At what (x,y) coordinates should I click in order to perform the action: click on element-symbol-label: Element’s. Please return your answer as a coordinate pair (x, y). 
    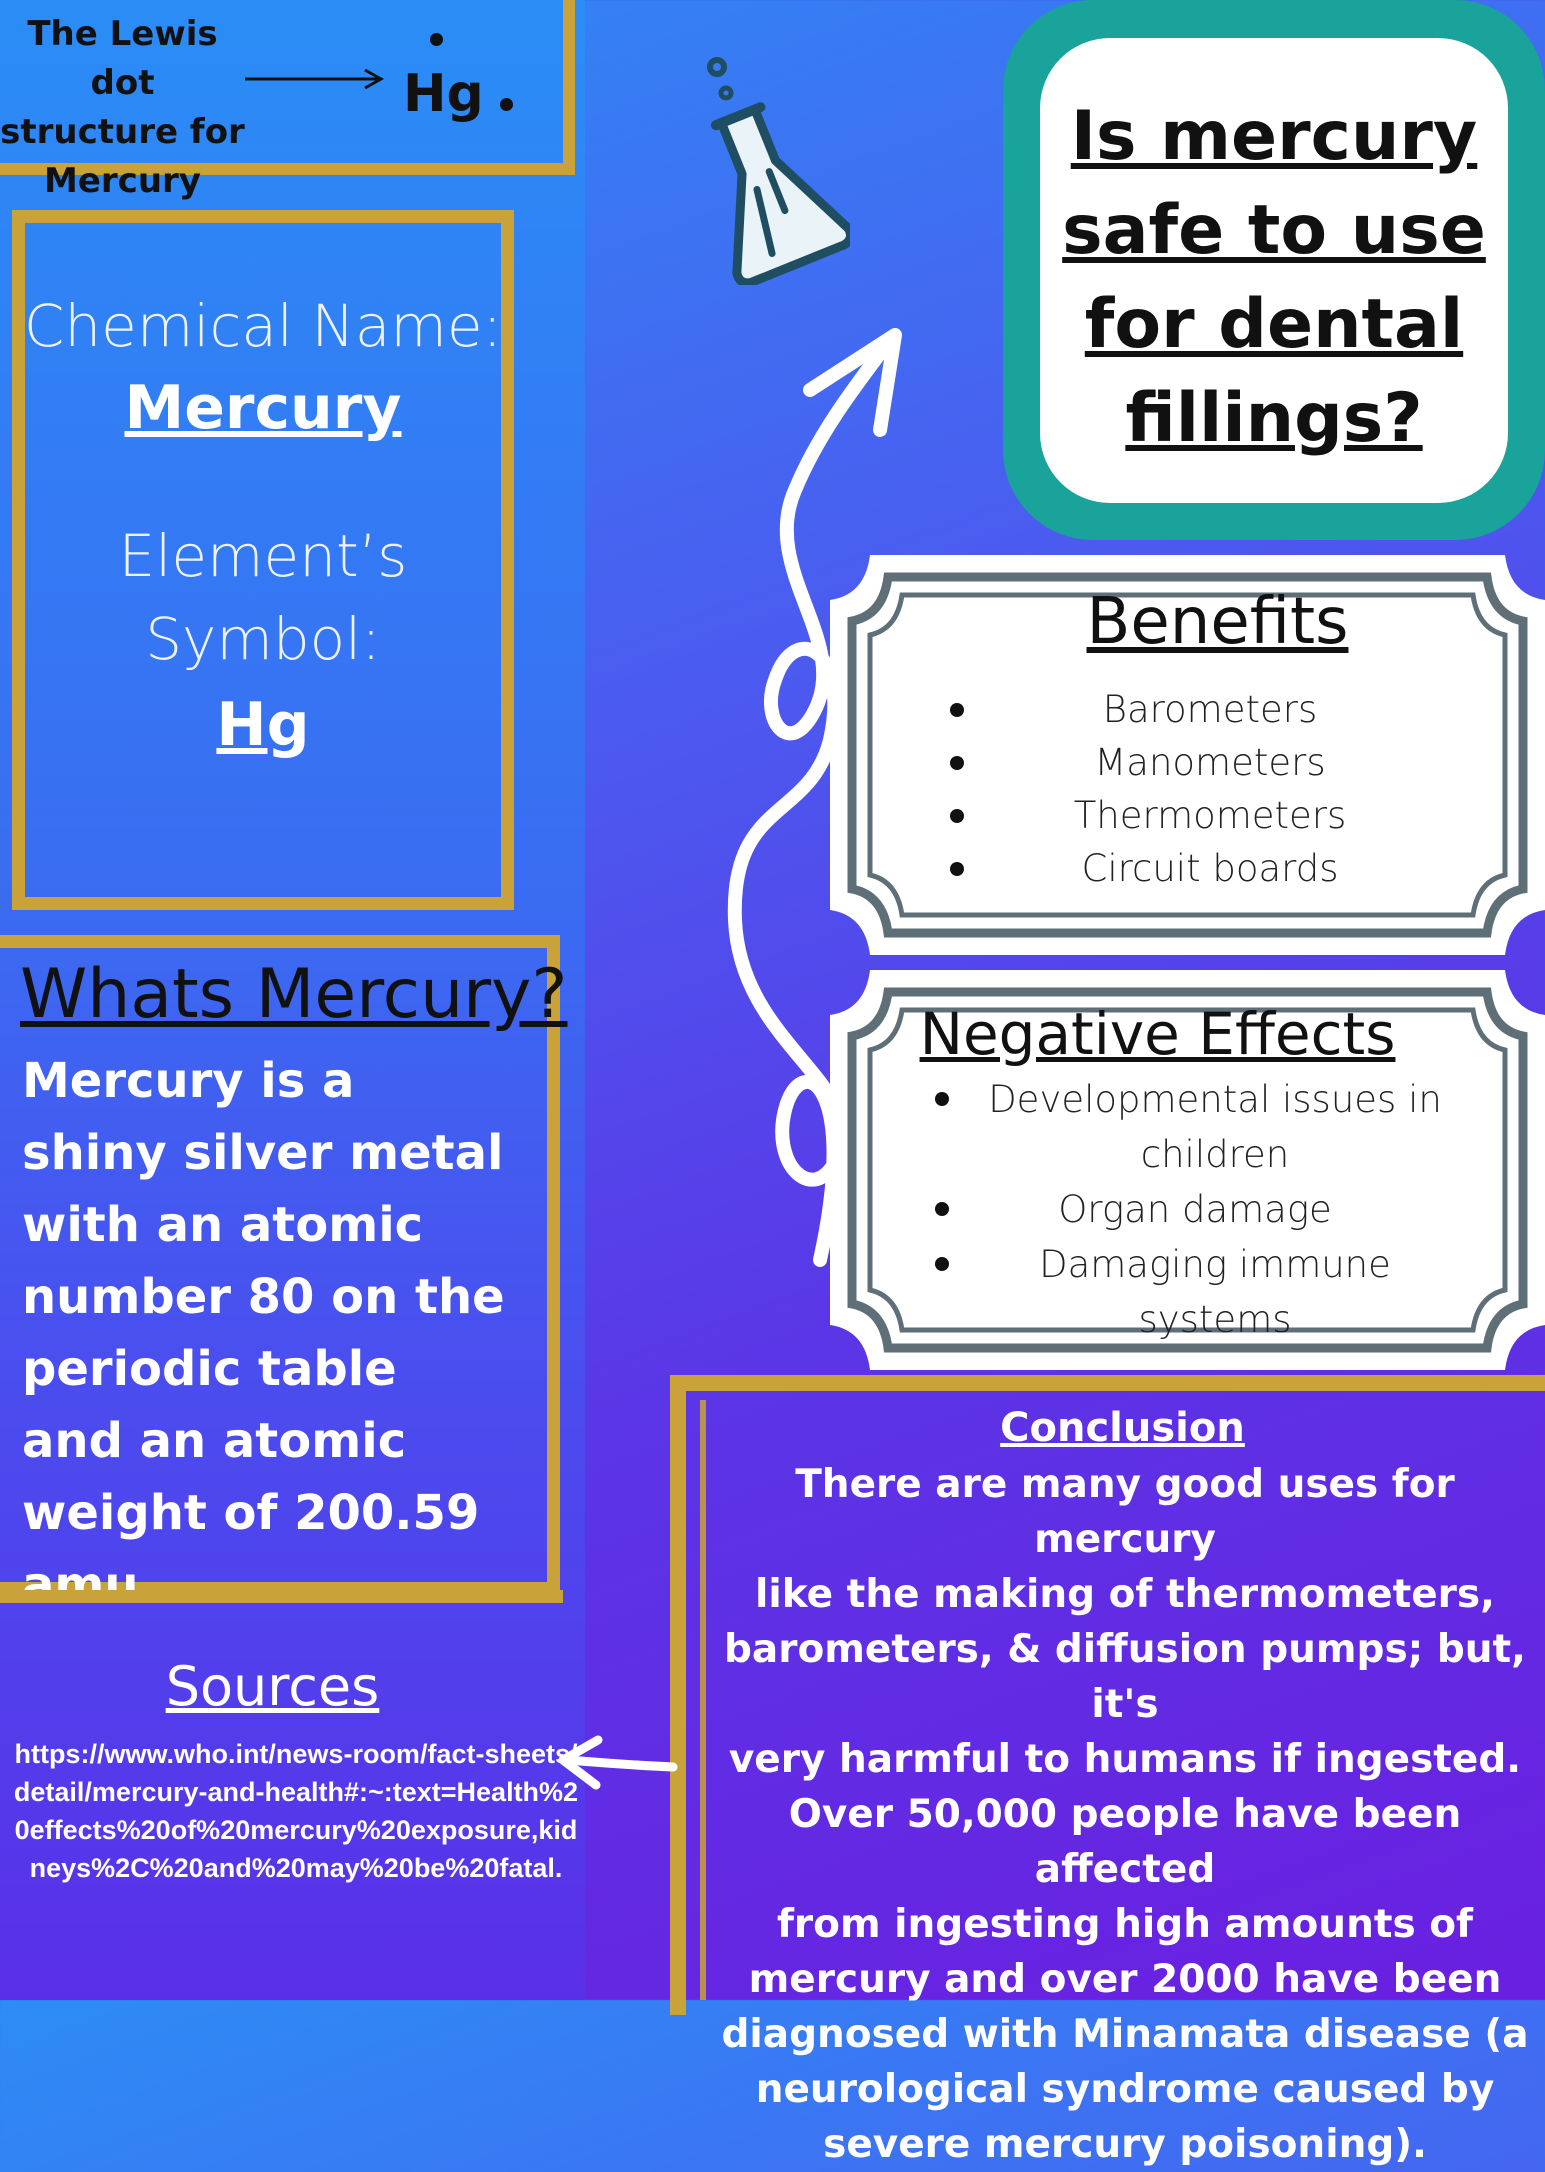
    Looking at the image, I should click on (263, 556).